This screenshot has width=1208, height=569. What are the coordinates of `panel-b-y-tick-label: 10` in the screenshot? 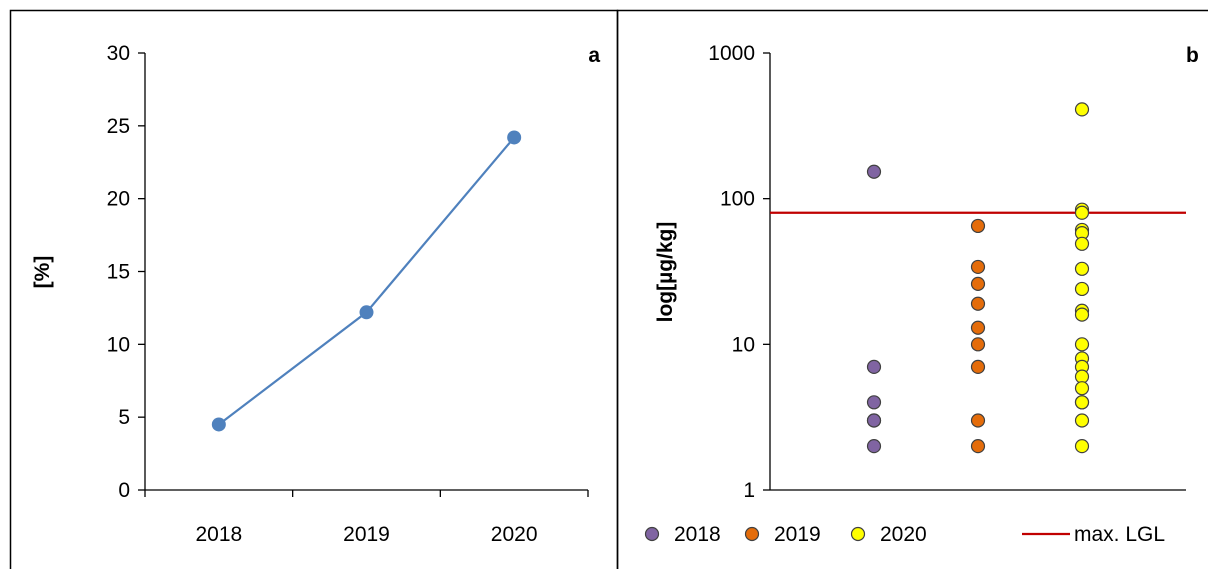 It's located at (743, 344).